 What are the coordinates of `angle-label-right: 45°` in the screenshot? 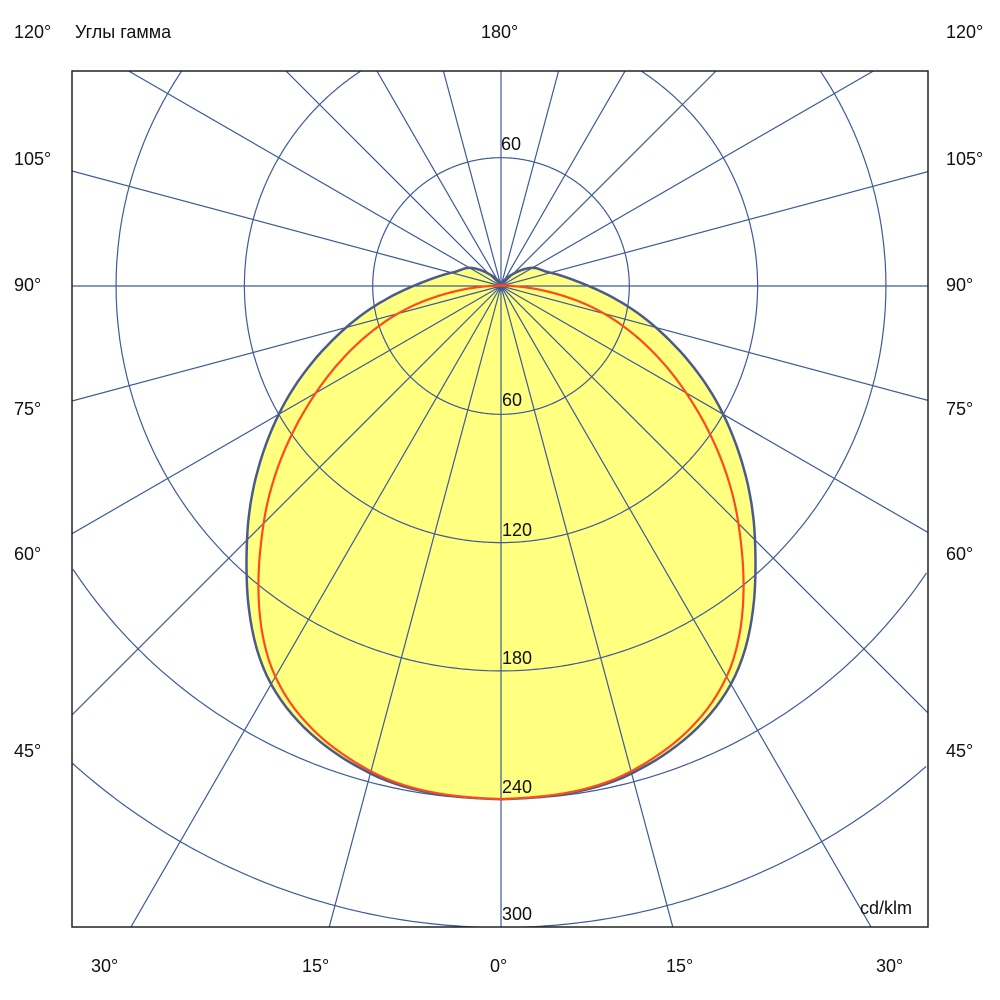 It's located at (960, 751).